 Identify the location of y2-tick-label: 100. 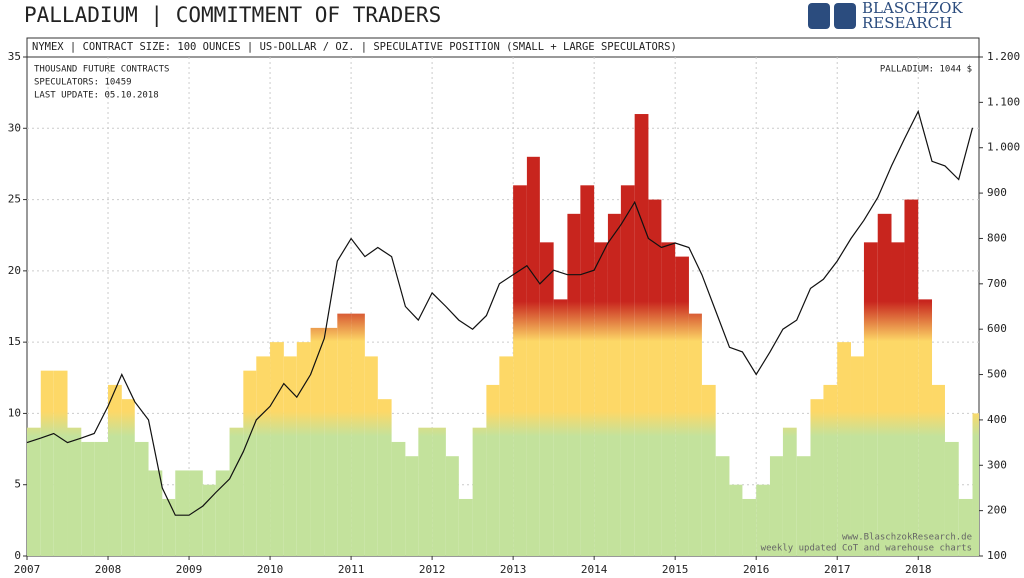
(997, 555).